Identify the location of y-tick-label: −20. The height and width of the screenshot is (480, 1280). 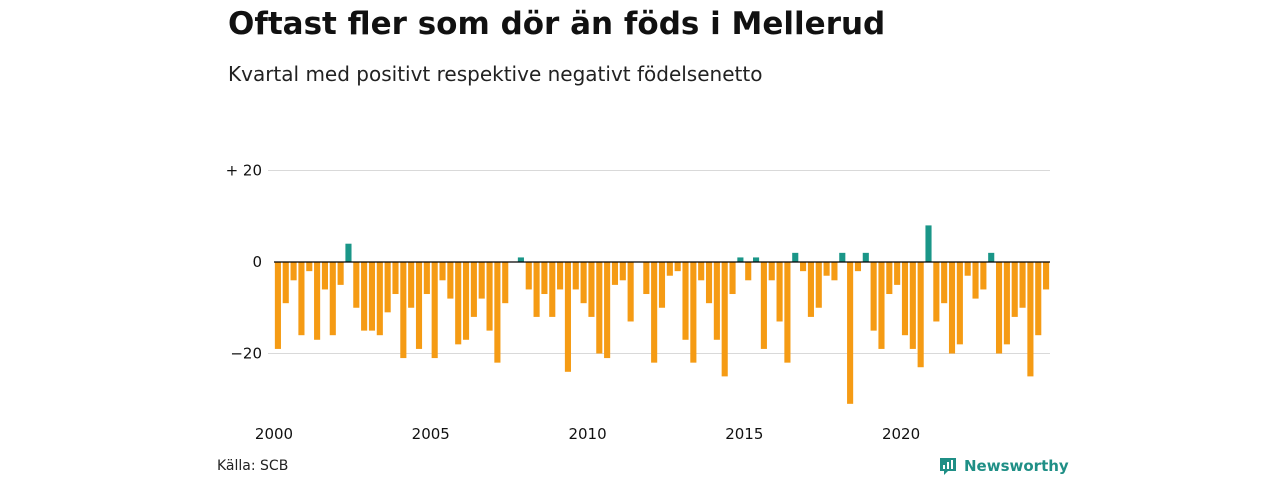
(246, 354).